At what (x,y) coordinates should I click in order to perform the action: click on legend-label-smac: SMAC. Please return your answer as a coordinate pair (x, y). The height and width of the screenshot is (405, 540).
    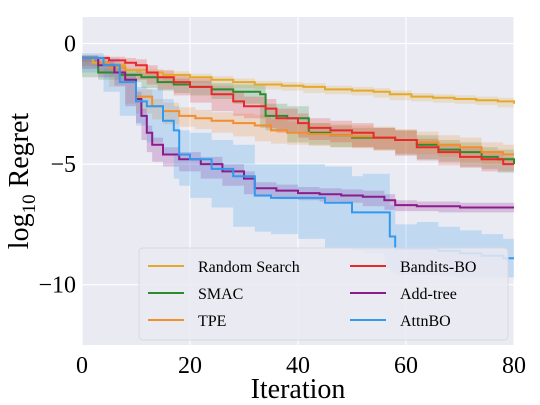
    Looking at the image, I should click on (220, 294).